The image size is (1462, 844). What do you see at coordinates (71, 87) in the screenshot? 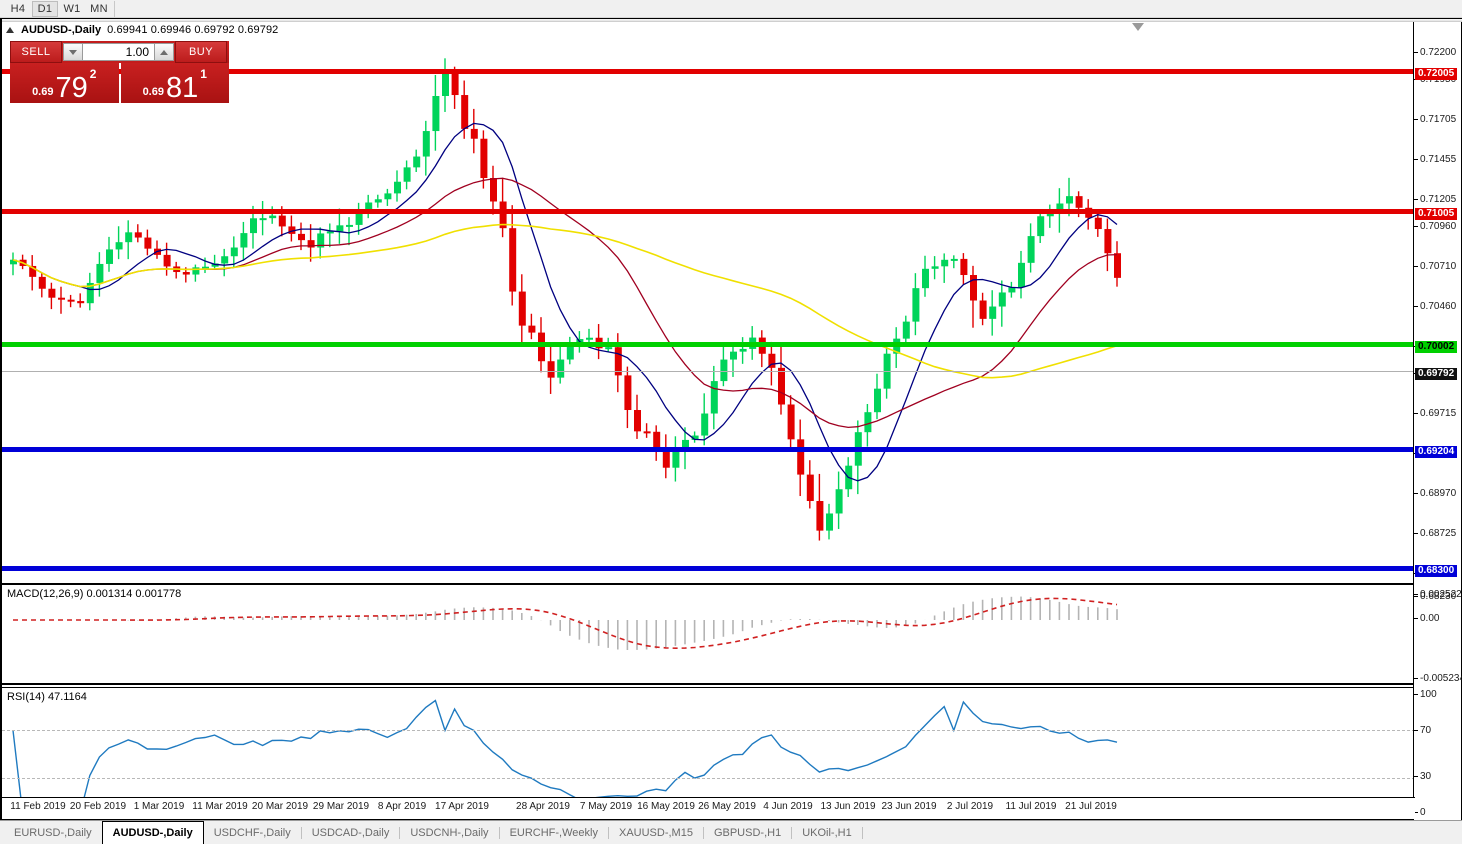
I see `bid-price-main: 79` at bounding box center [71, 87].